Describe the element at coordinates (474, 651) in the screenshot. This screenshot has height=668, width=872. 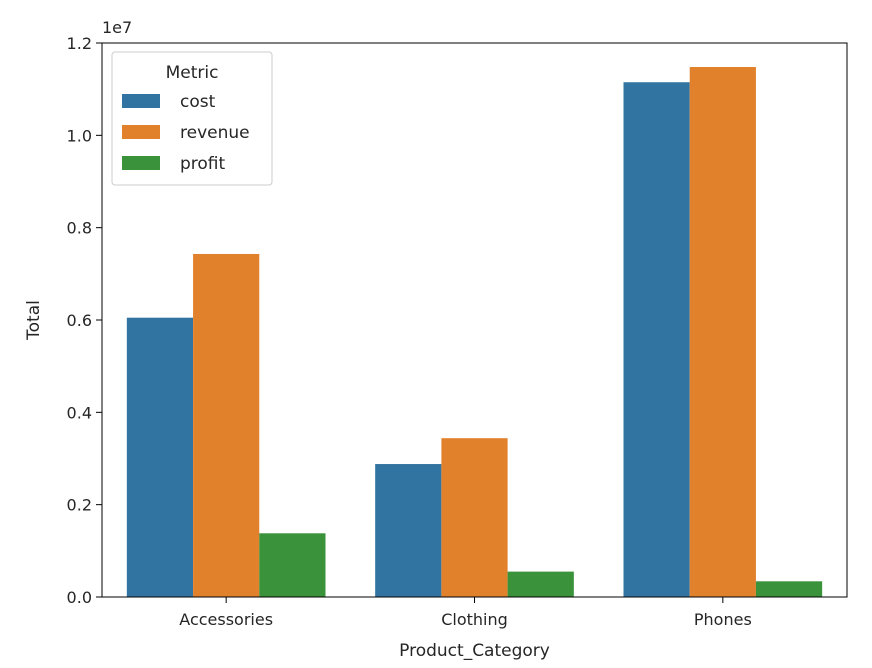
I see `x-axis-label: Product_Category` at that location.